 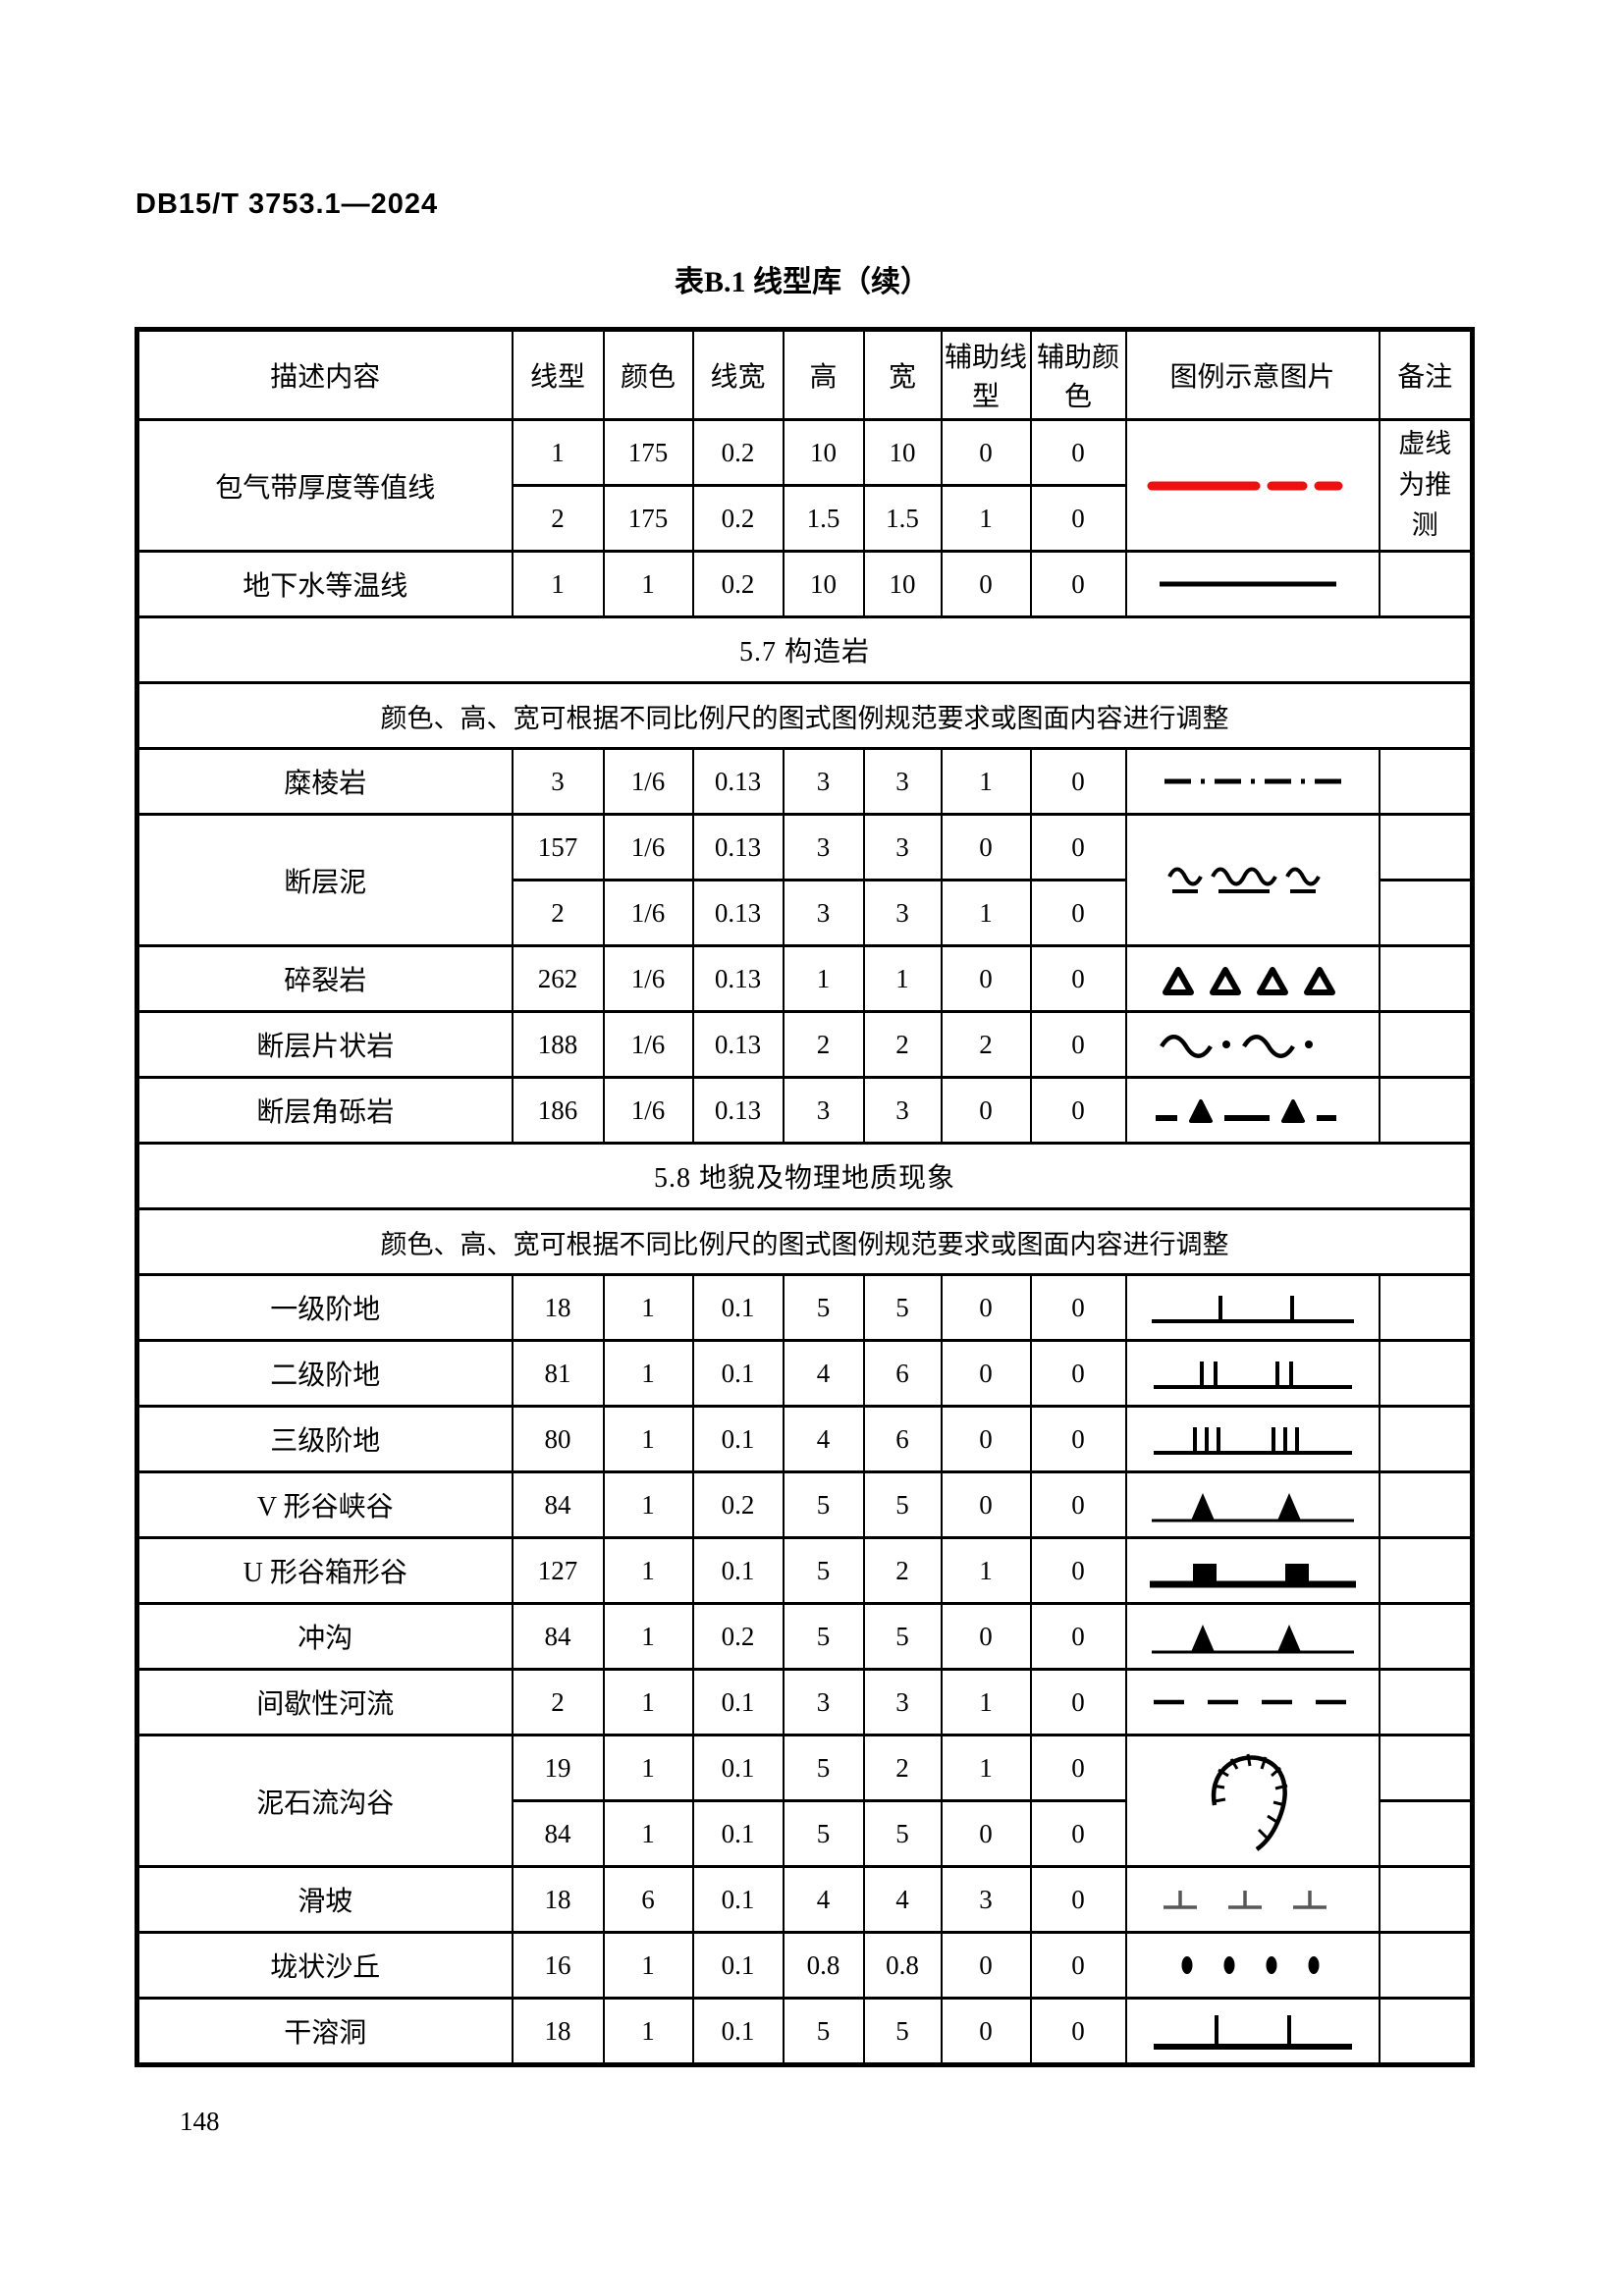 I want to click on header-height: 高, so click(x=823, y=374).